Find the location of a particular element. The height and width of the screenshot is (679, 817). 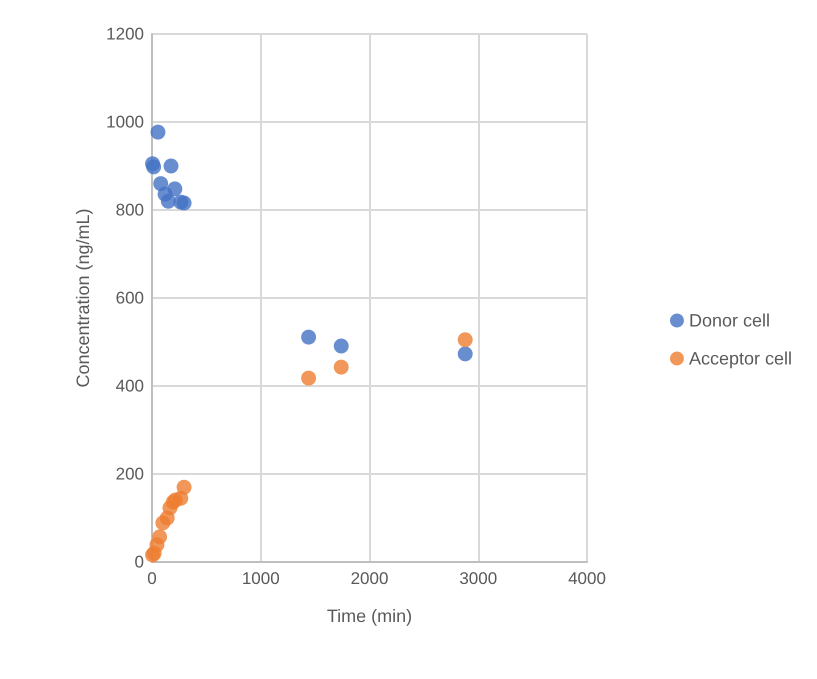

x-tick-label: 1000 is located at coordinates (261, 578).